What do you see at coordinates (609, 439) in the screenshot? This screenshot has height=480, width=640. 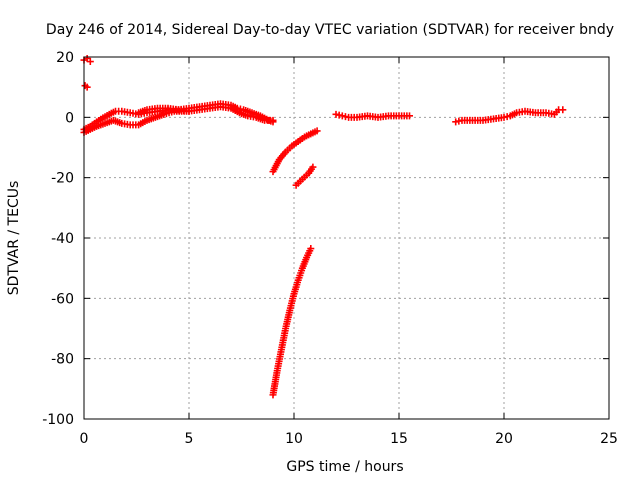 I see `x-tick-label: 25` at bounding box center [609, 439].